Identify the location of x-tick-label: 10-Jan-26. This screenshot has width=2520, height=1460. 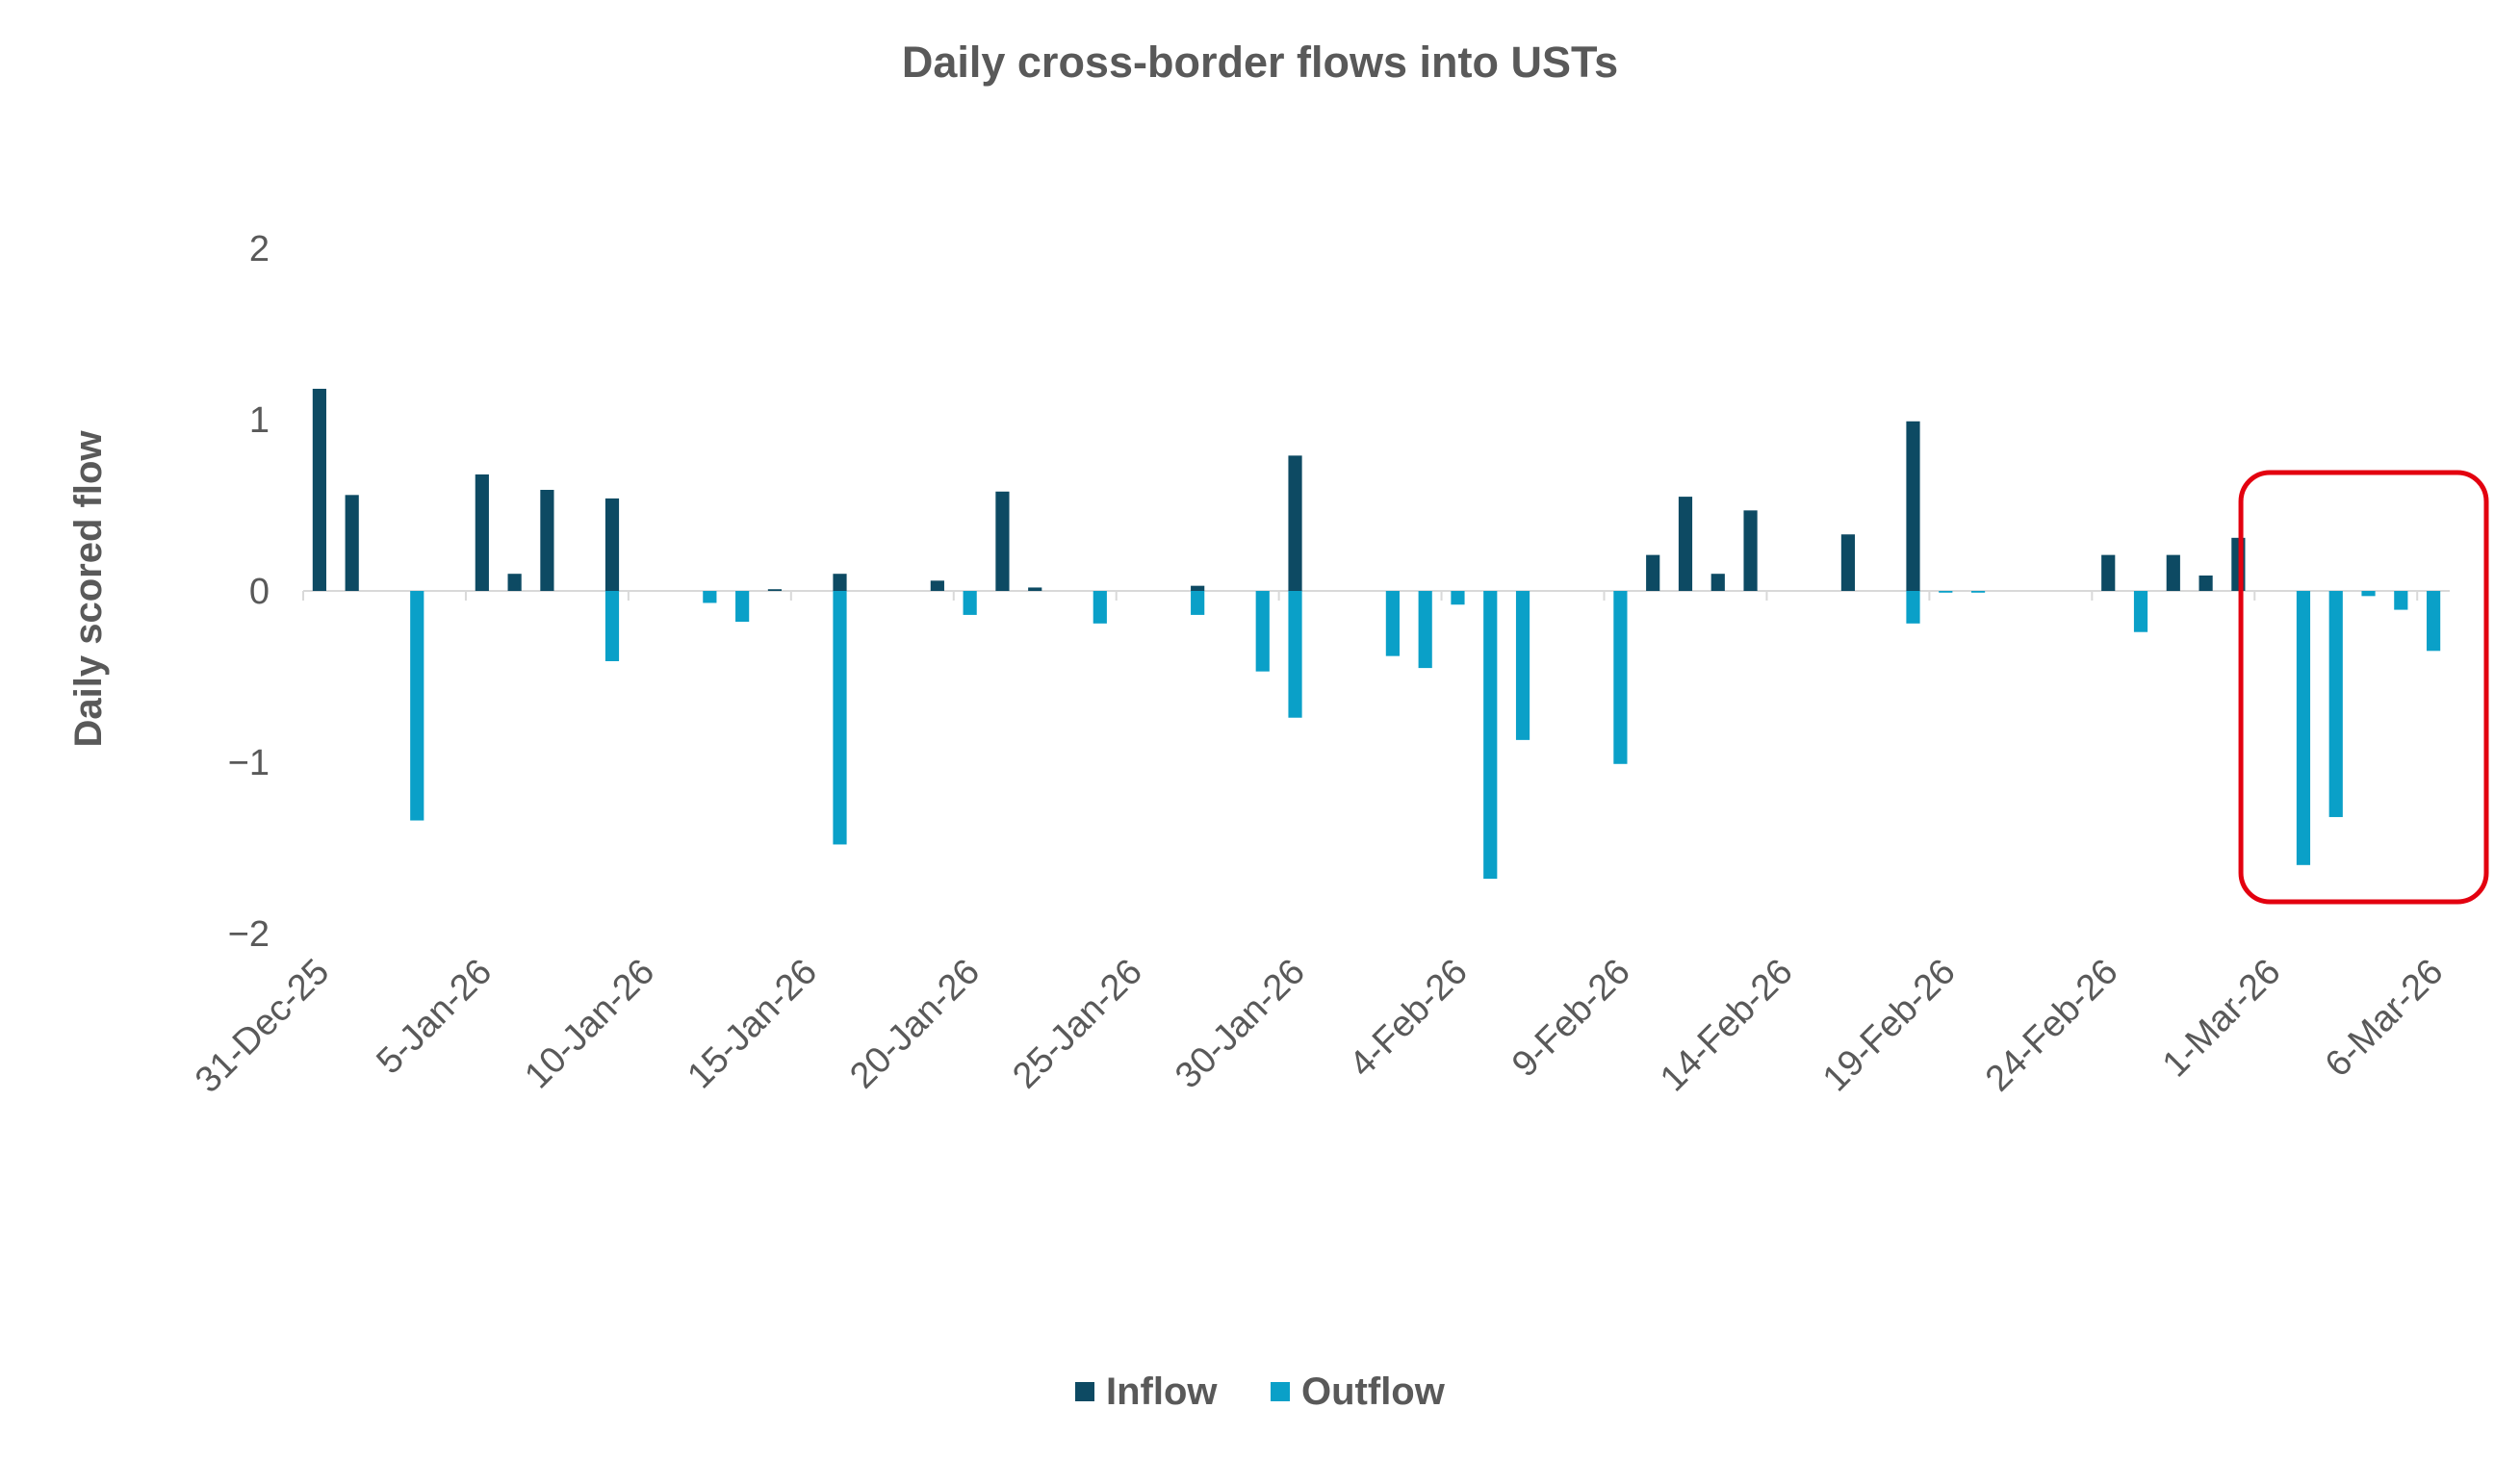
(589, 1024).